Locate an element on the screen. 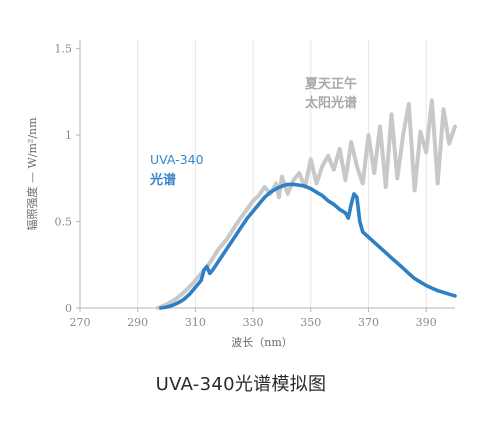 Image resolution: width=482 pixels, height=421 pixels. y-tick-labels: 0 0.5 1 1.5 is located at coordinates (67, 179).